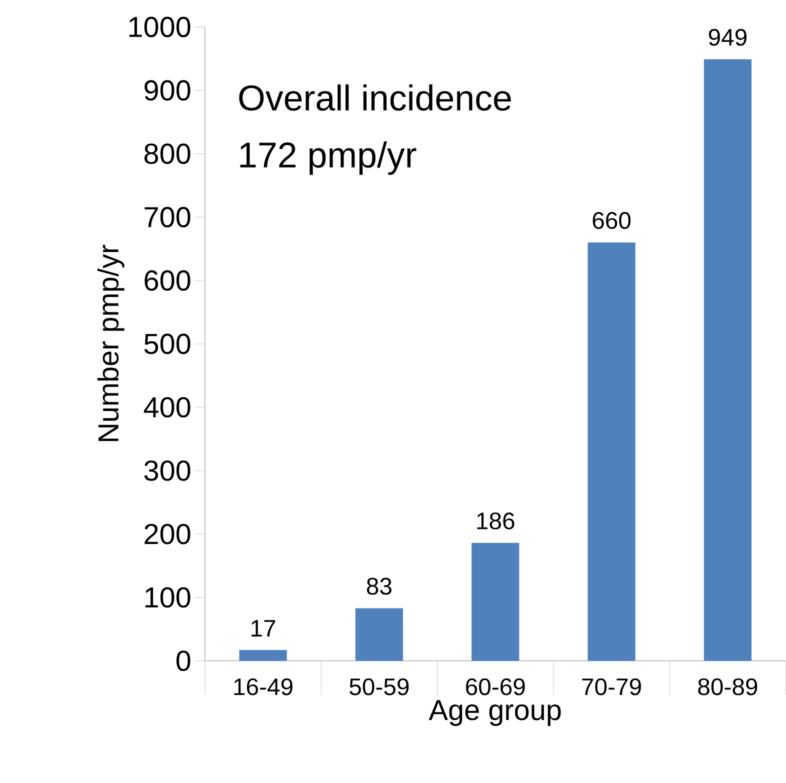 The image size is (786, 783). What do you see at coordinates (263, 687) in the screenshot?
I see `x-tick-label: 16-49` at bounding box center [263, 687].